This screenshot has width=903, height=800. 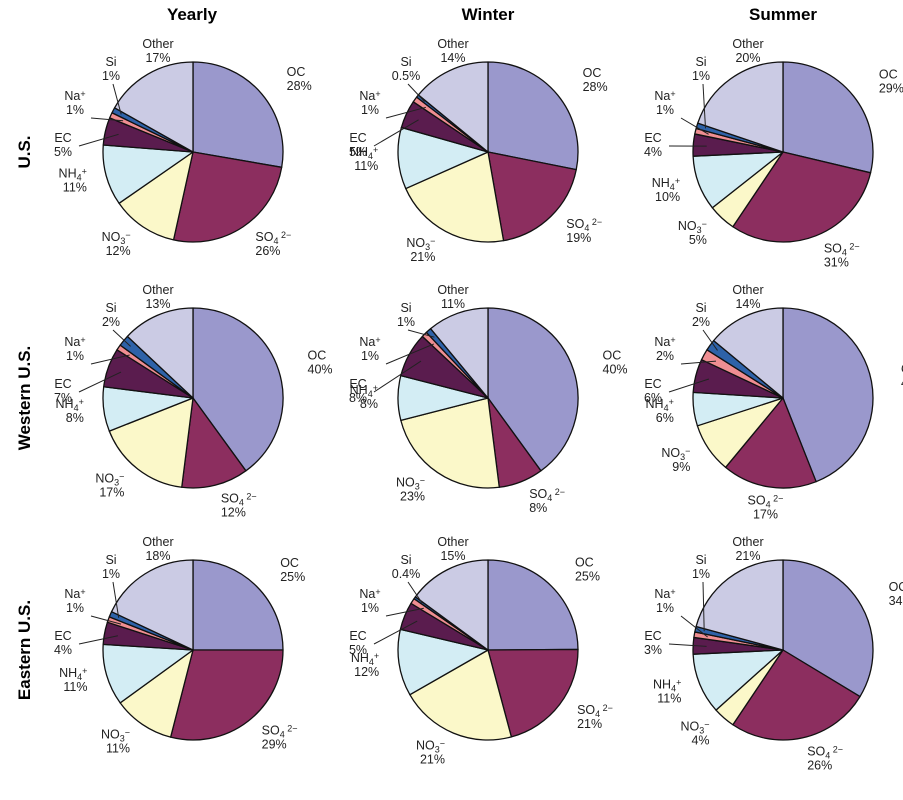 I want to click on label-value-other: 11%, so click(x=453, y=304).